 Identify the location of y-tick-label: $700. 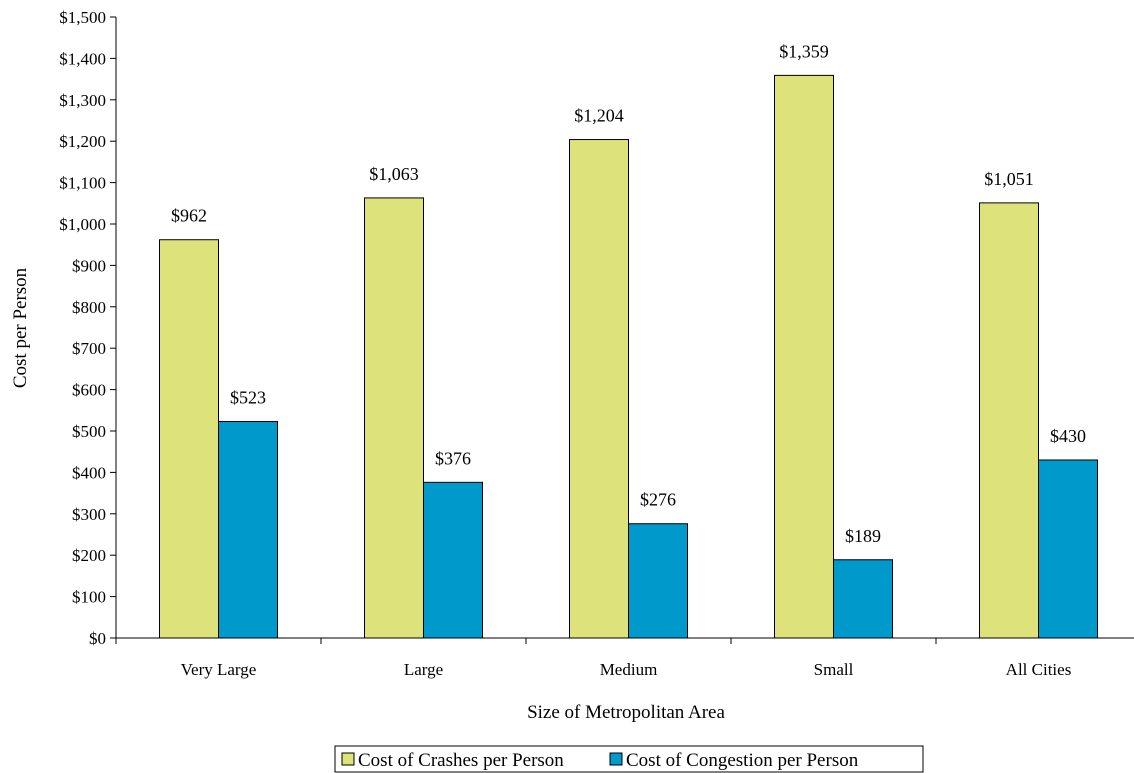
(89, 348).